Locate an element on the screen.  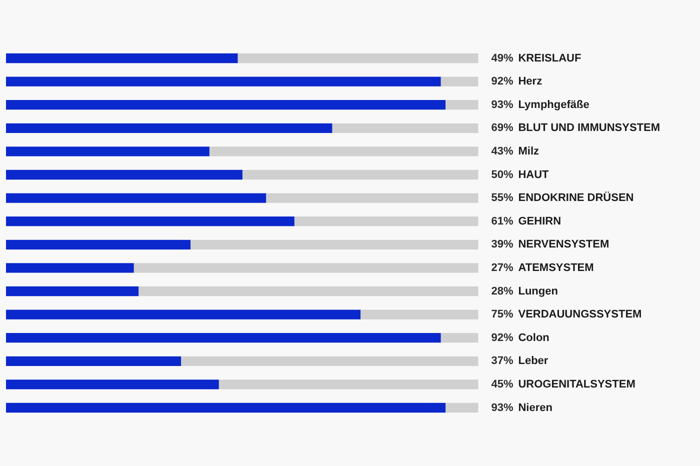
data-label: 37% is located at coordinates (502, 361).